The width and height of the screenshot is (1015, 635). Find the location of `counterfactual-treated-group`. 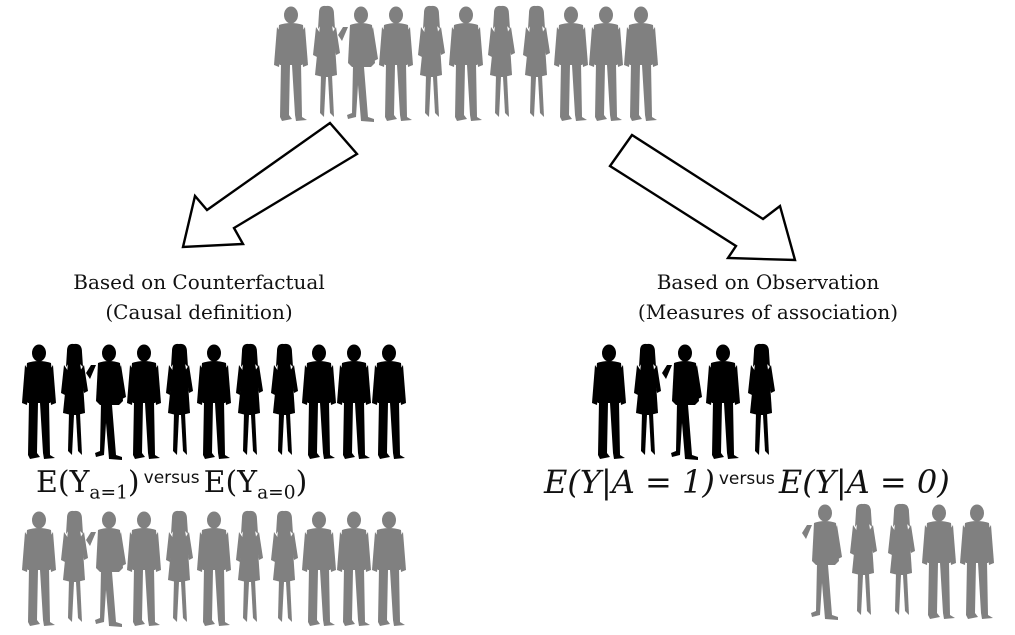

counterfactual-treated-group is located at coordinates (214, 401).